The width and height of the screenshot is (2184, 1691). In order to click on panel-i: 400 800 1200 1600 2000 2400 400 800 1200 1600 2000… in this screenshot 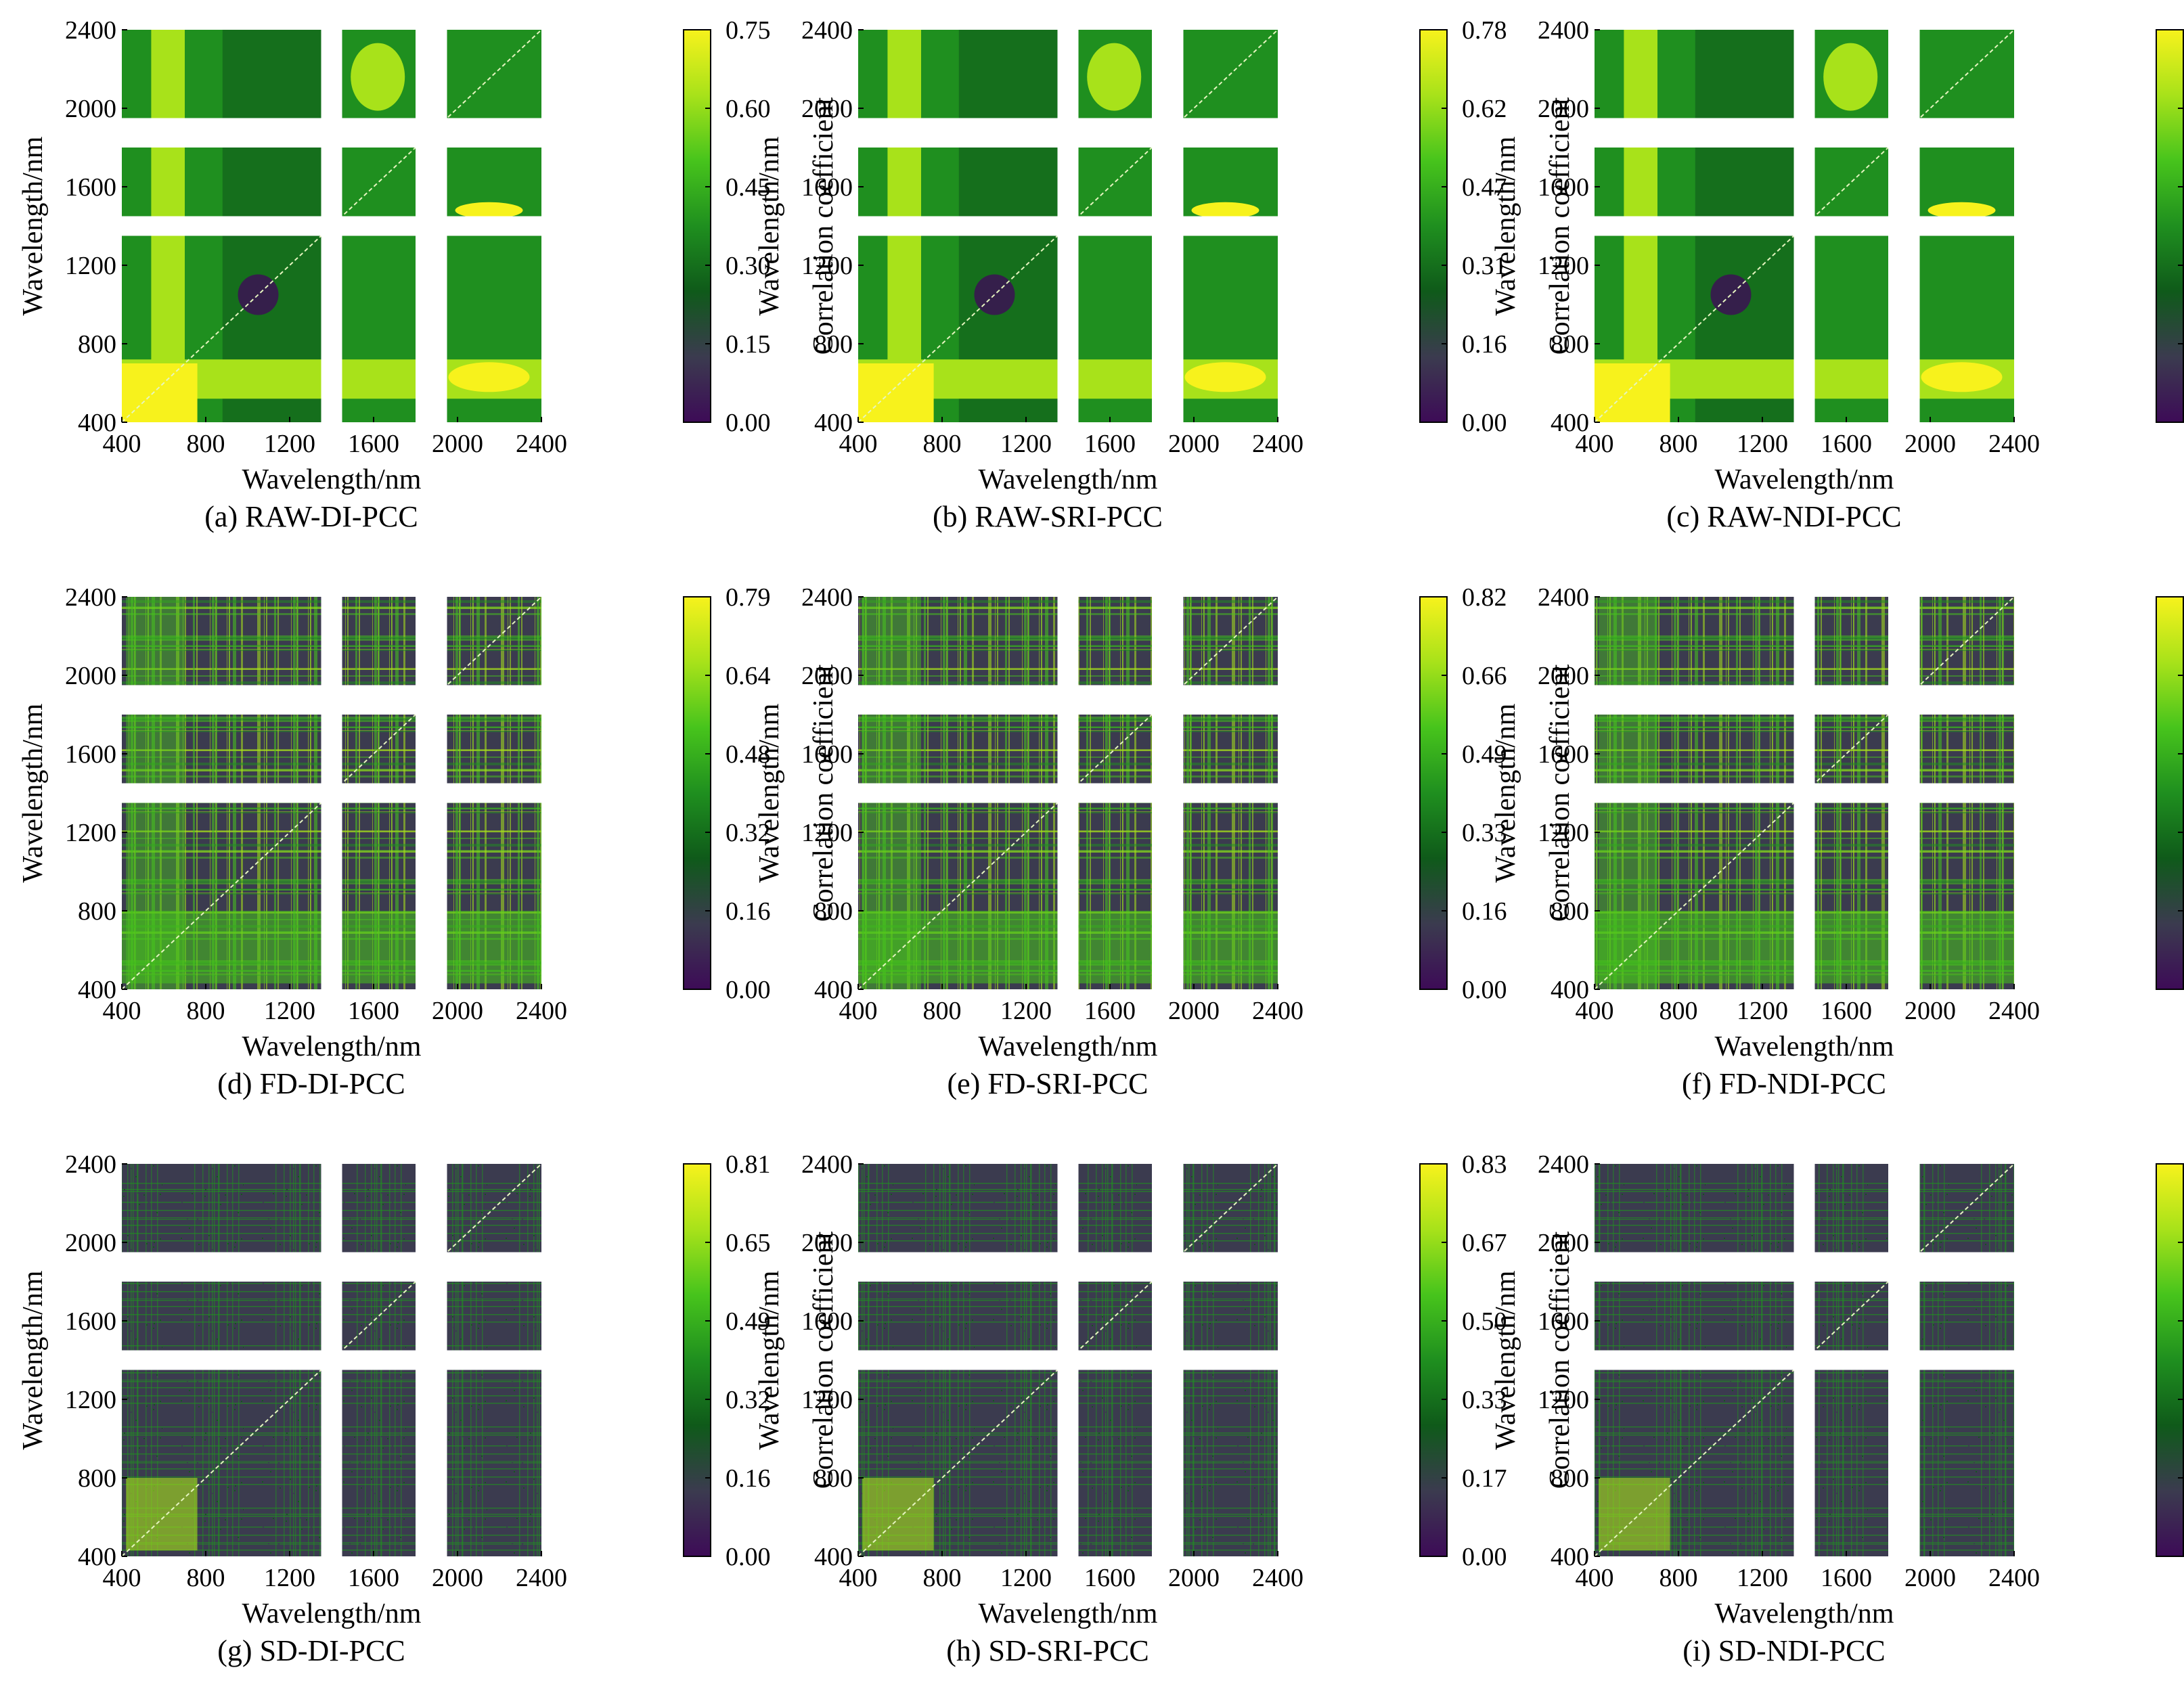, I will do `click(1837, 1409)`.